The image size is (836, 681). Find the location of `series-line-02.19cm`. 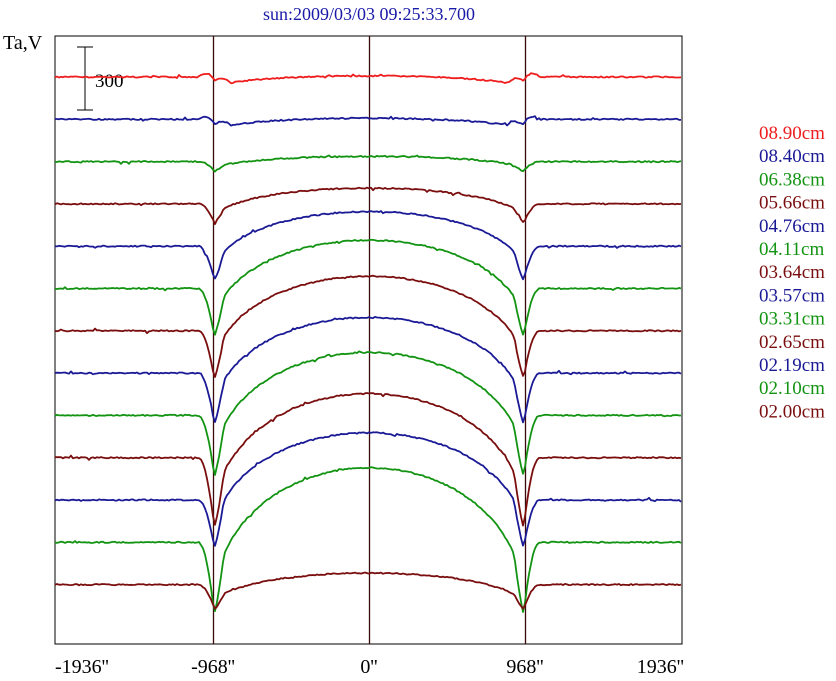

series-line-02.19cm is located at coordinates (368, 489).